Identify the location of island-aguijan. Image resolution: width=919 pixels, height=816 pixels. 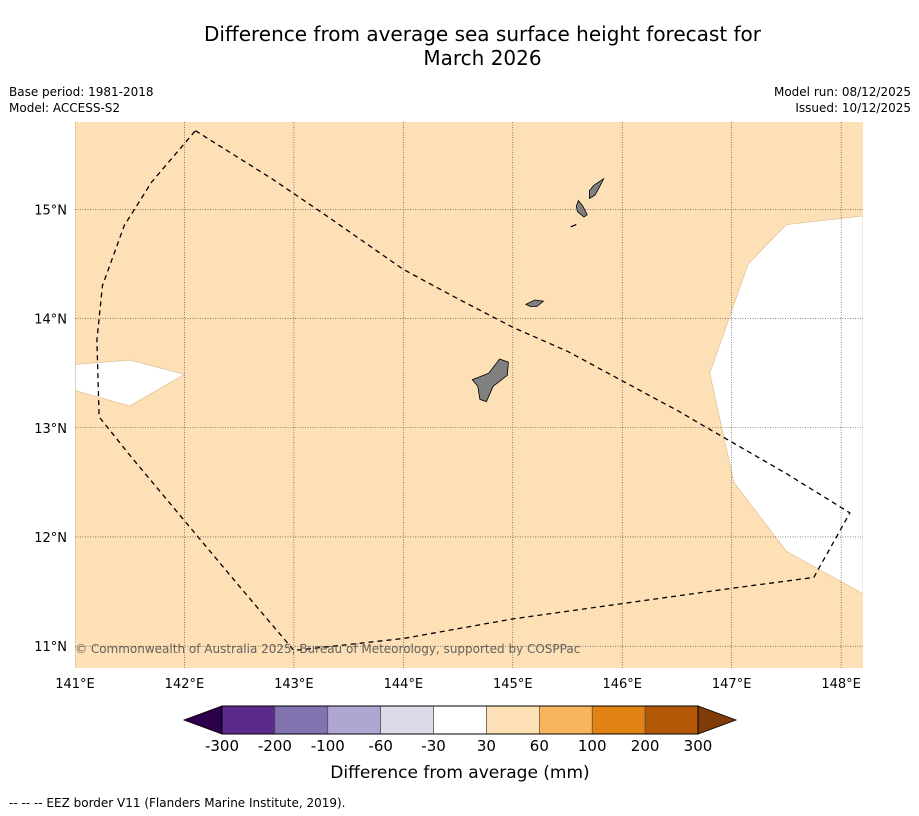
(573, 226).